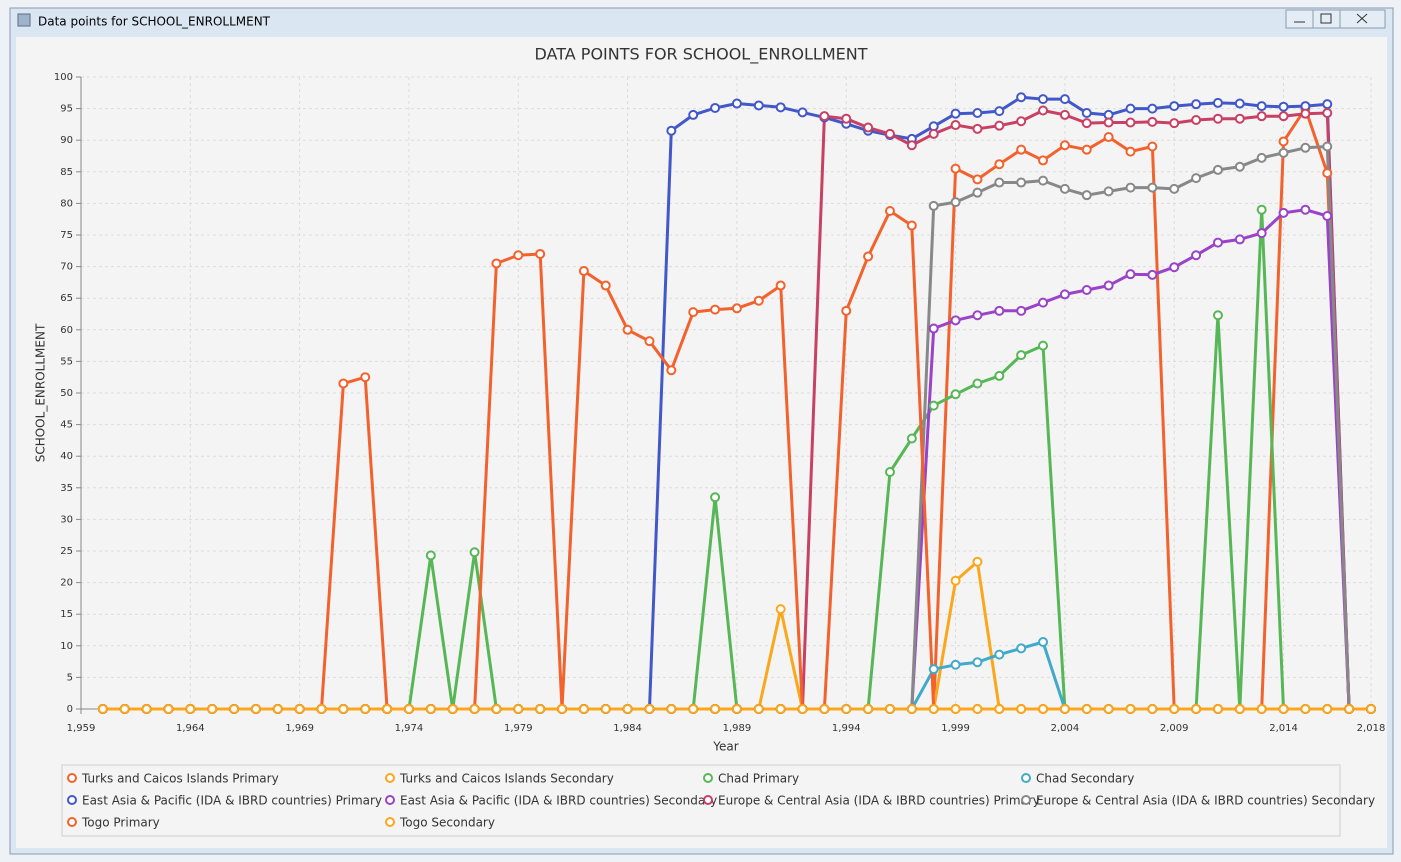 This screenshot has height=862, width=1401. Describe the element at coordinates (1299, 19) in the screenshot. I see `minimize-button` at that location.